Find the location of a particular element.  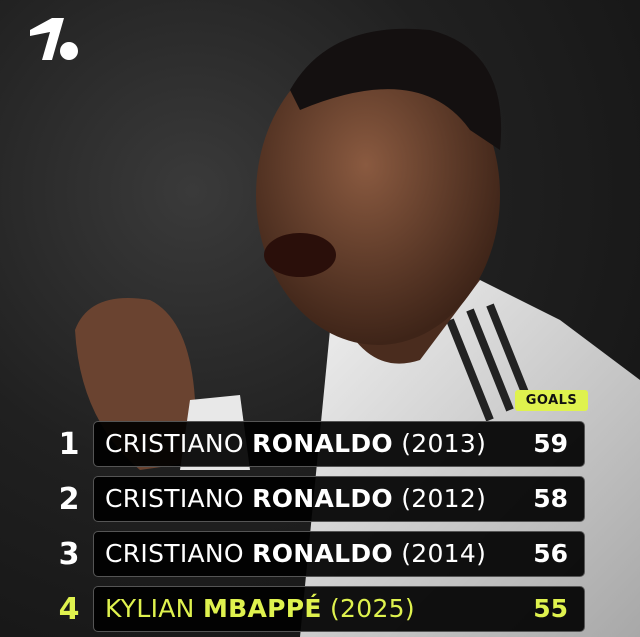

player-name: CRISTIANO RONALDO (2012) is located at coordinates (295, 499).